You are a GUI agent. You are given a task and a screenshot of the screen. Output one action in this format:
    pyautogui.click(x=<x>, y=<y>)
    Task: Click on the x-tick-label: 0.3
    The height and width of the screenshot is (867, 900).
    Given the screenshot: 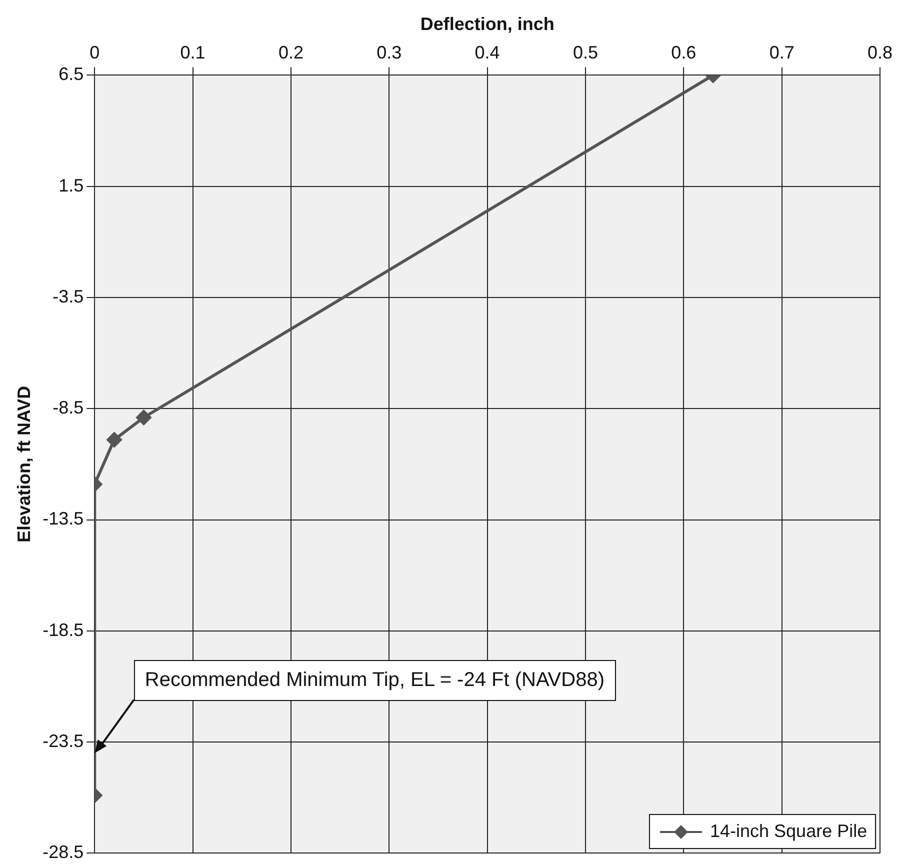 What is the action you would take?
    pyautogui.click(x=389, y=52)
    